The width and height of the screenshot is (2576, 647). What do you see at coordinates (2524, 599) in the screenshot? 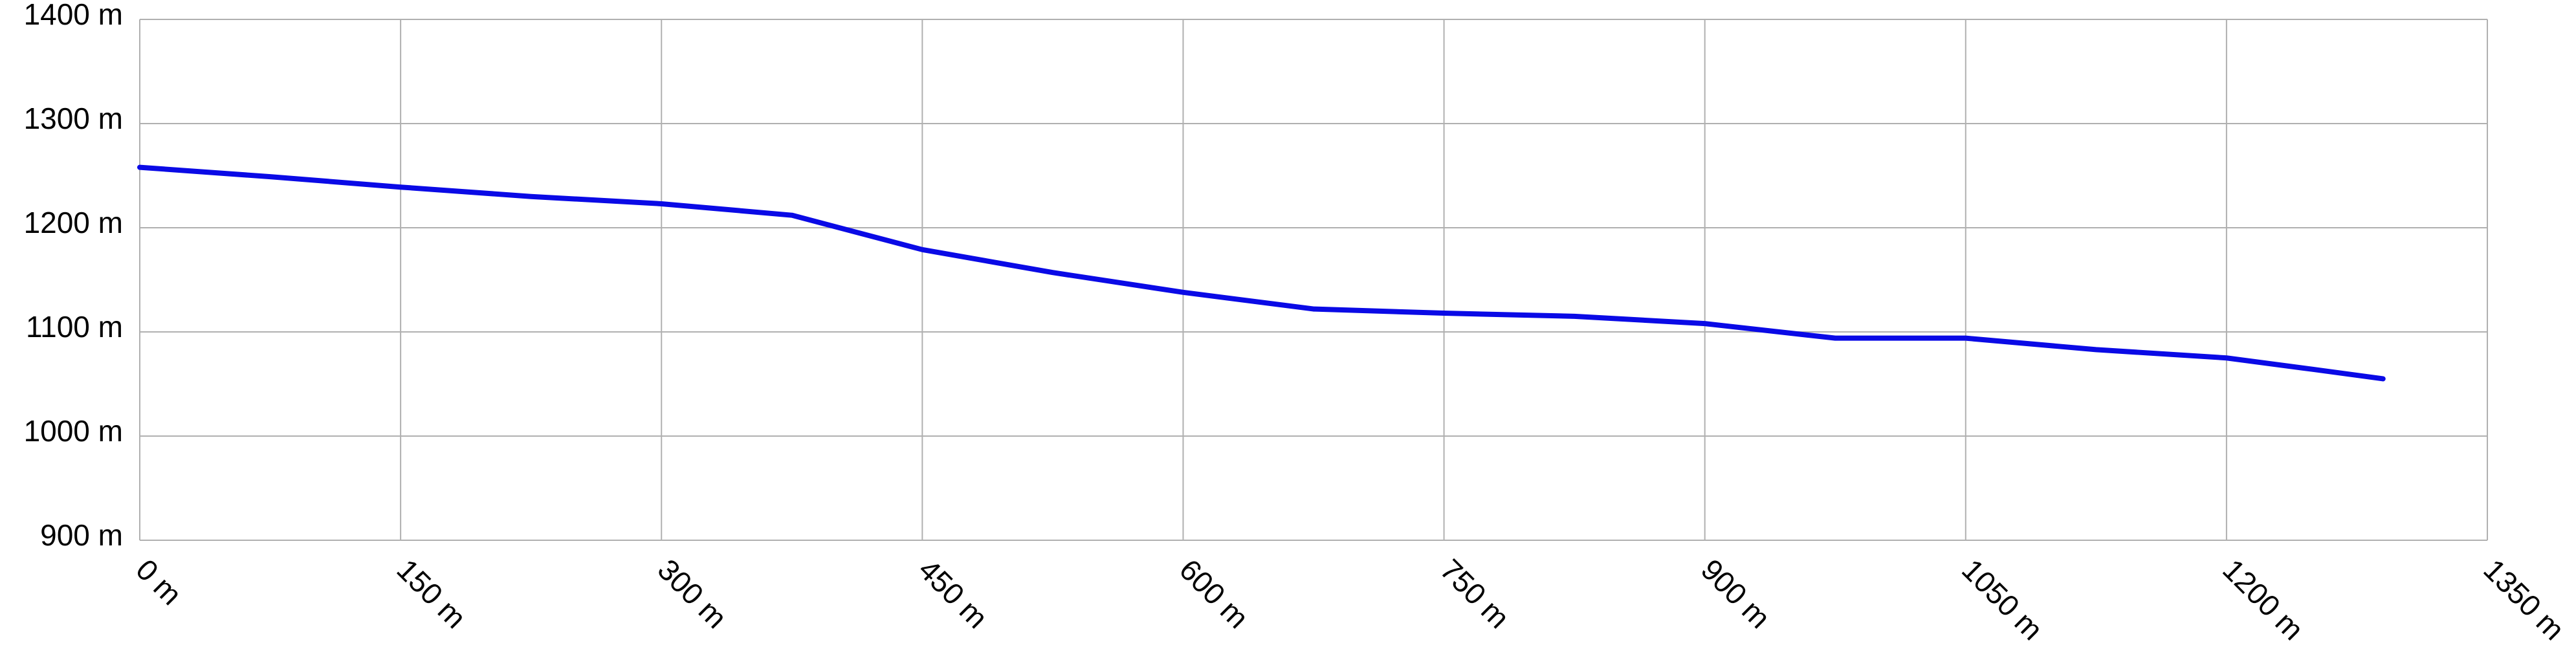
I see `x-tick-label: 1350 m` at bounding box center [2524, 599].